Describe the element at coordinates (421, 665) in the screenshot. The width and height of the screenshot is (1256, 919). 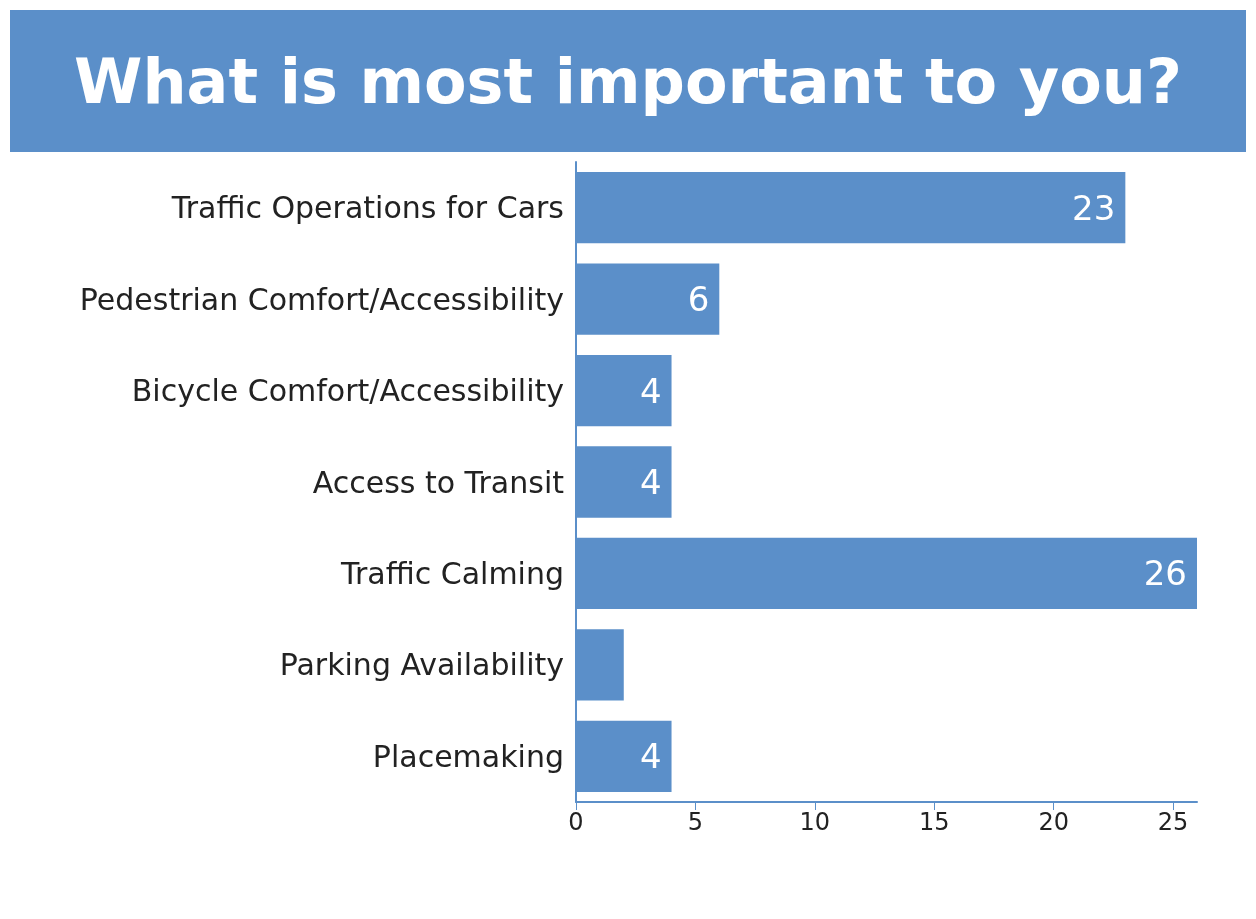
I see `y-tick-label: Parking Availability` at that location.